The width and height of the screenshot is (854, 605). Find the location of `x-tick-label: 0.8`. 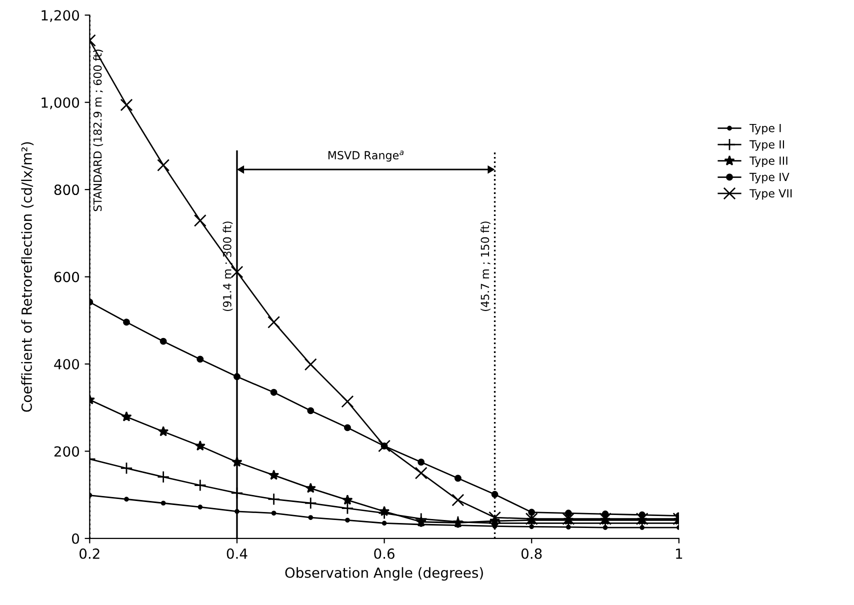

x-tick-label: 0.8 is located at coordinates (531, 553).